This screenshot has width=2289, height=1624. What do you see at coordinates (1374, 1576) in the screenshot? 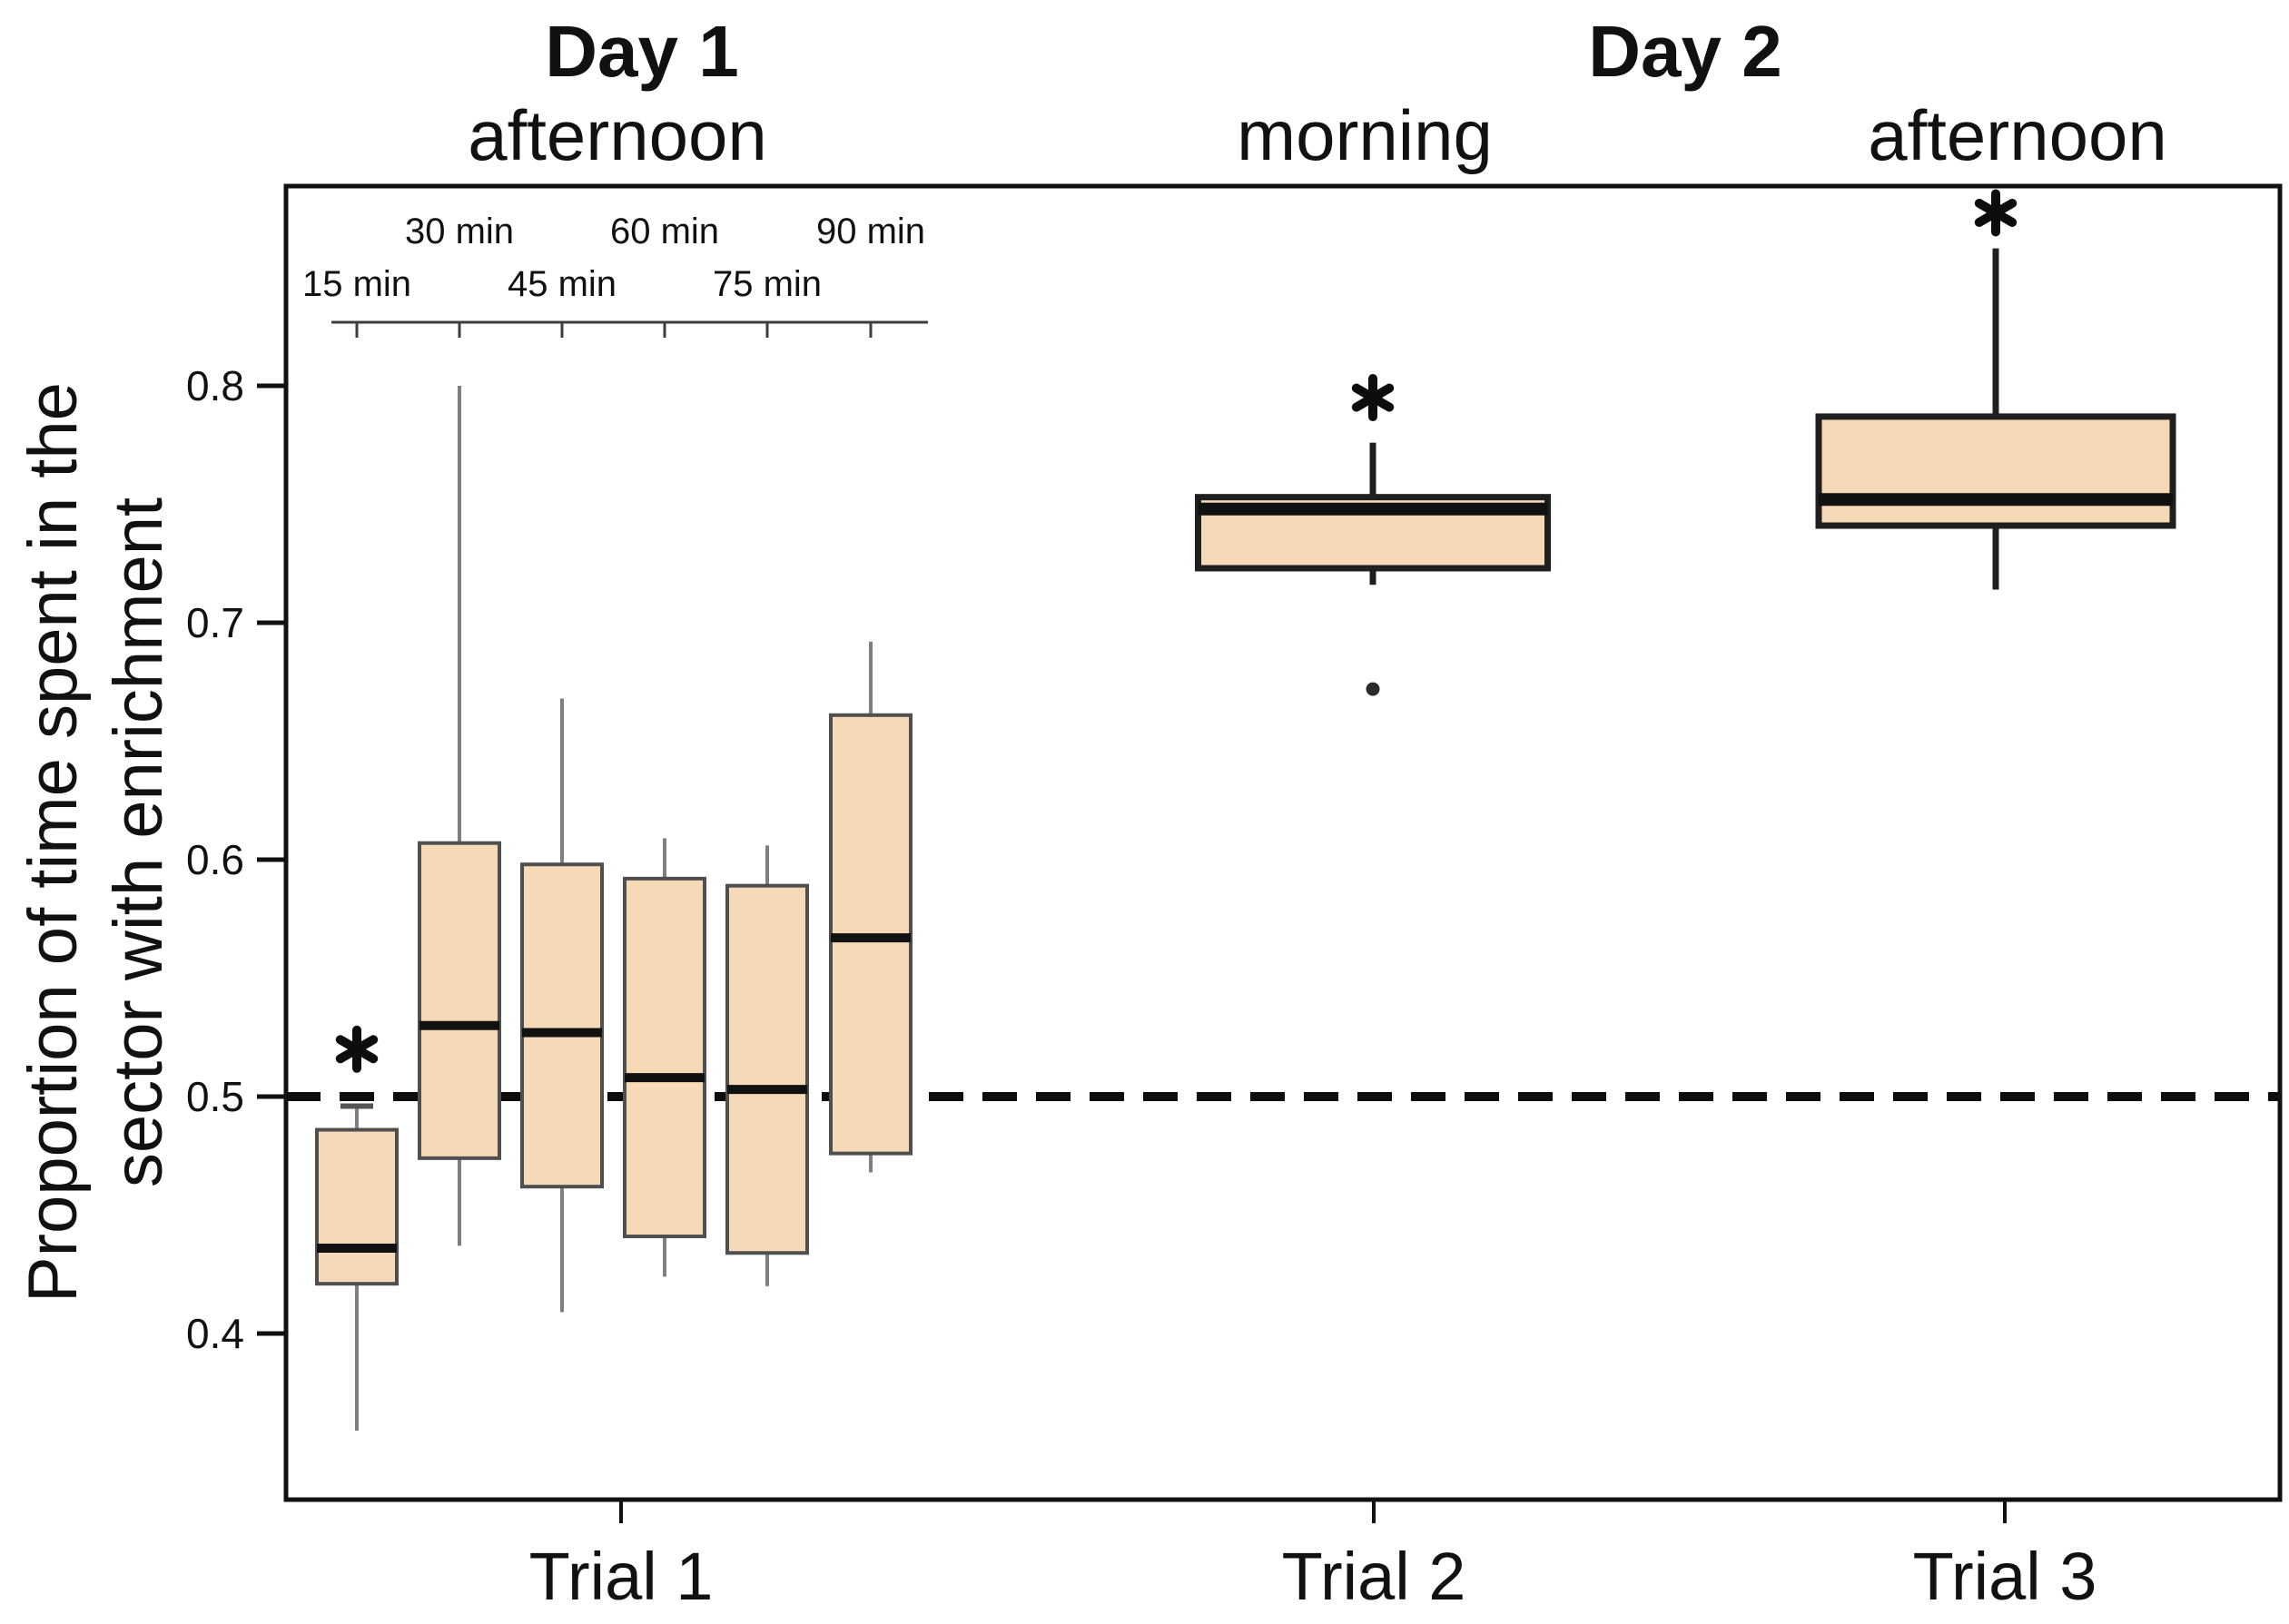
I see `x-category-label: Trial 2` at bounding box center [1374, 1576].